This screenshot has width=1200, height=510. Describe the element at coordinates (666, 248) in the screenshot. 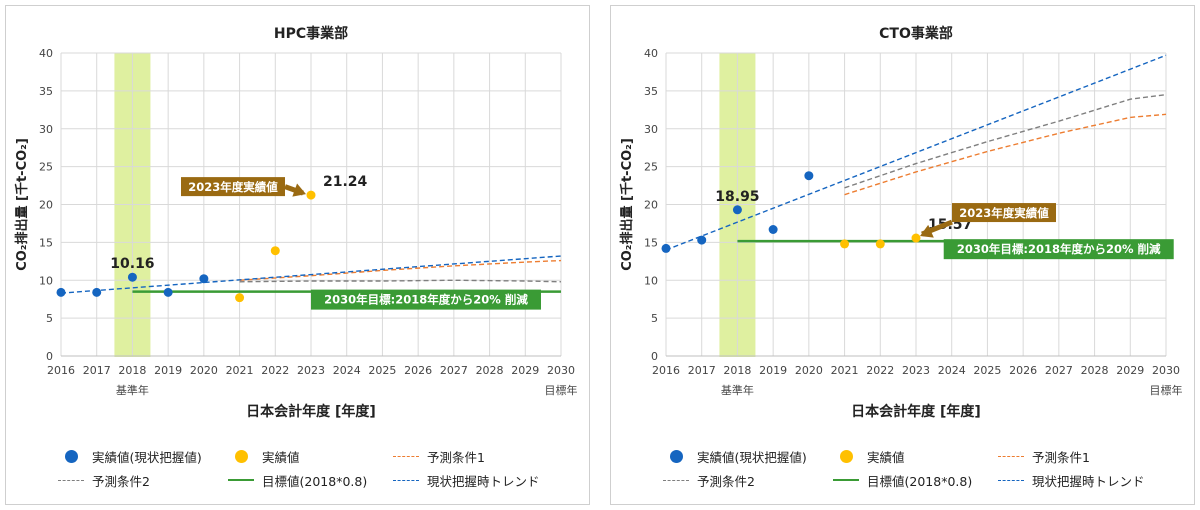

I see `cto-point-0-2016` at that location.